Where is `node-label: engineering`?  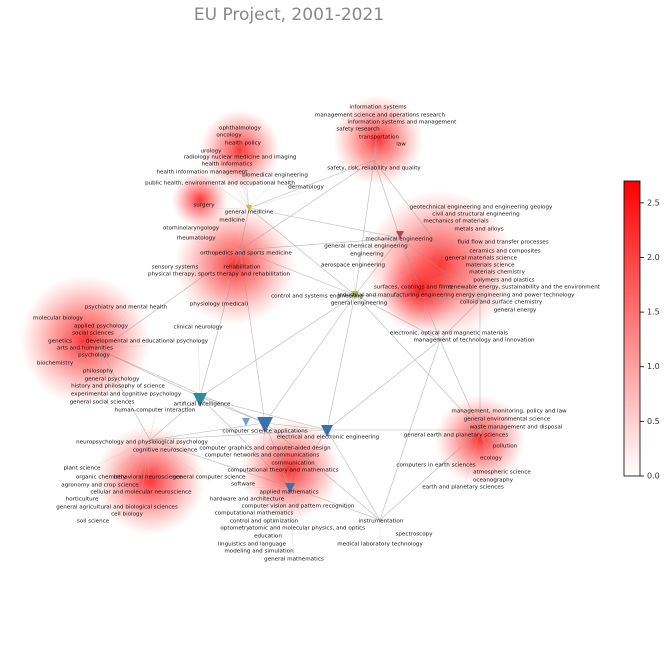
node-label: engineering is located at coordinates (367, 255).